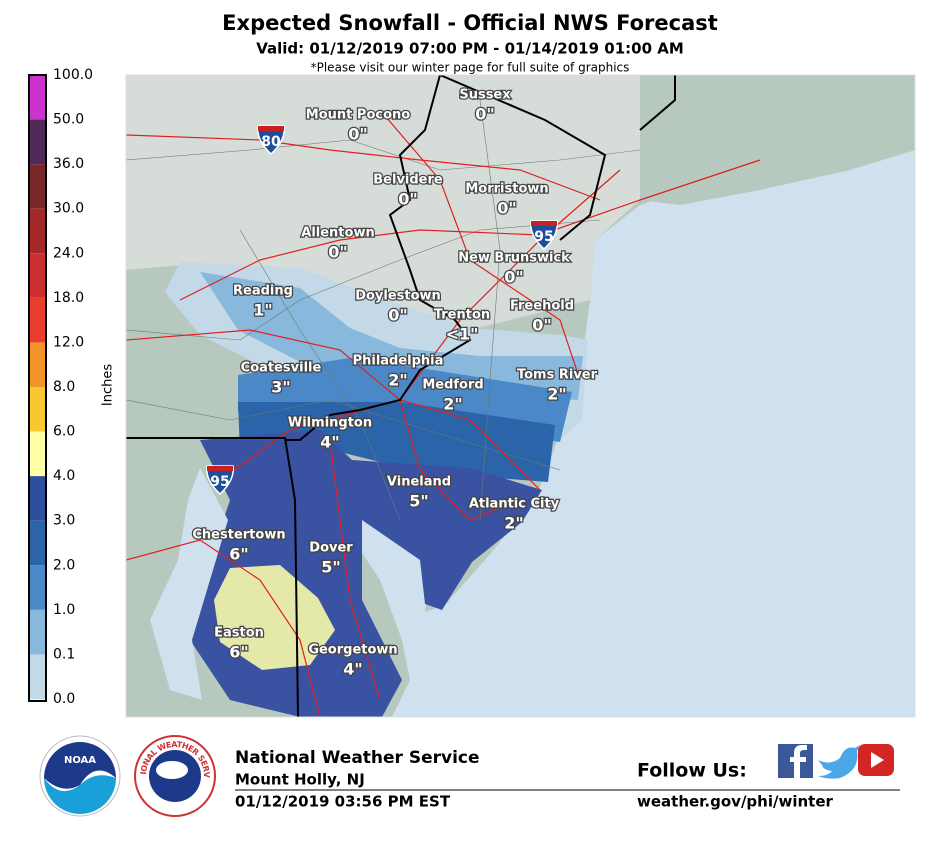 Image resolution: width=940 pixels, height=847 pixels. I want to click on legend-label: 36.0, so click(68, 164).